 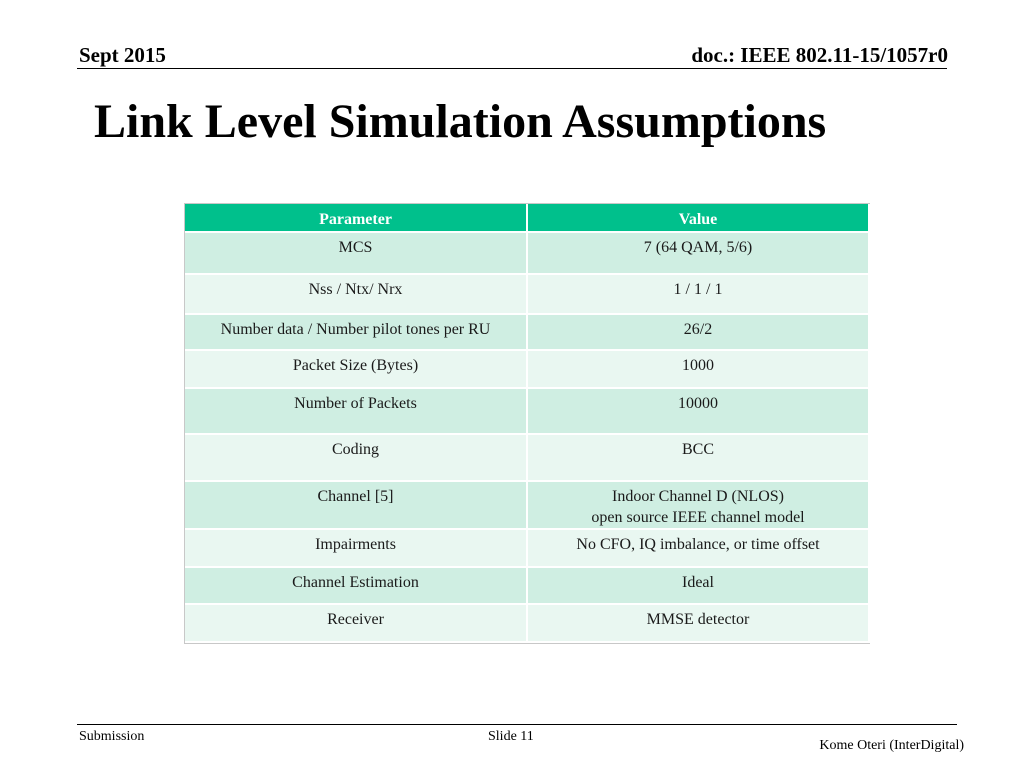 I want to click on value-cell: BCC, so click(x=698, y=458).